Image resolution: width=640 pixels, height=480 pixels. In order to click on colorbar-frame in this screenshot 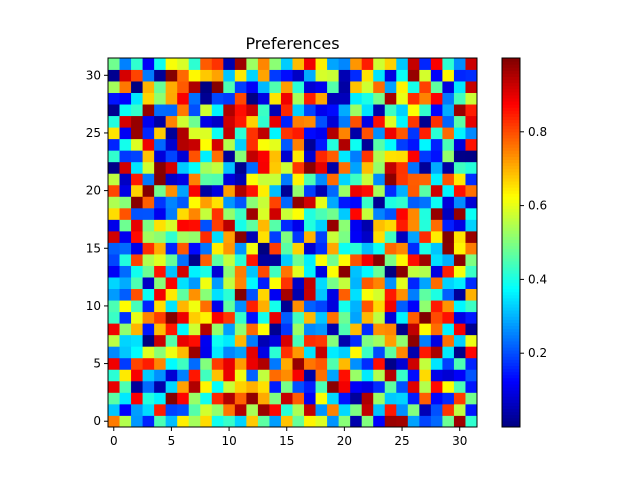, I will do `click(511, 242)`.